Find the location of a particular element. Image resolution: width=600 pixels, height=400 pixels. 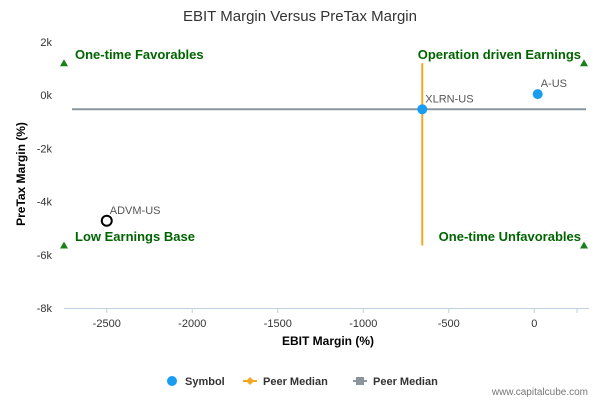

x-tick-label: -1000 is located at coordinates (363, 324).